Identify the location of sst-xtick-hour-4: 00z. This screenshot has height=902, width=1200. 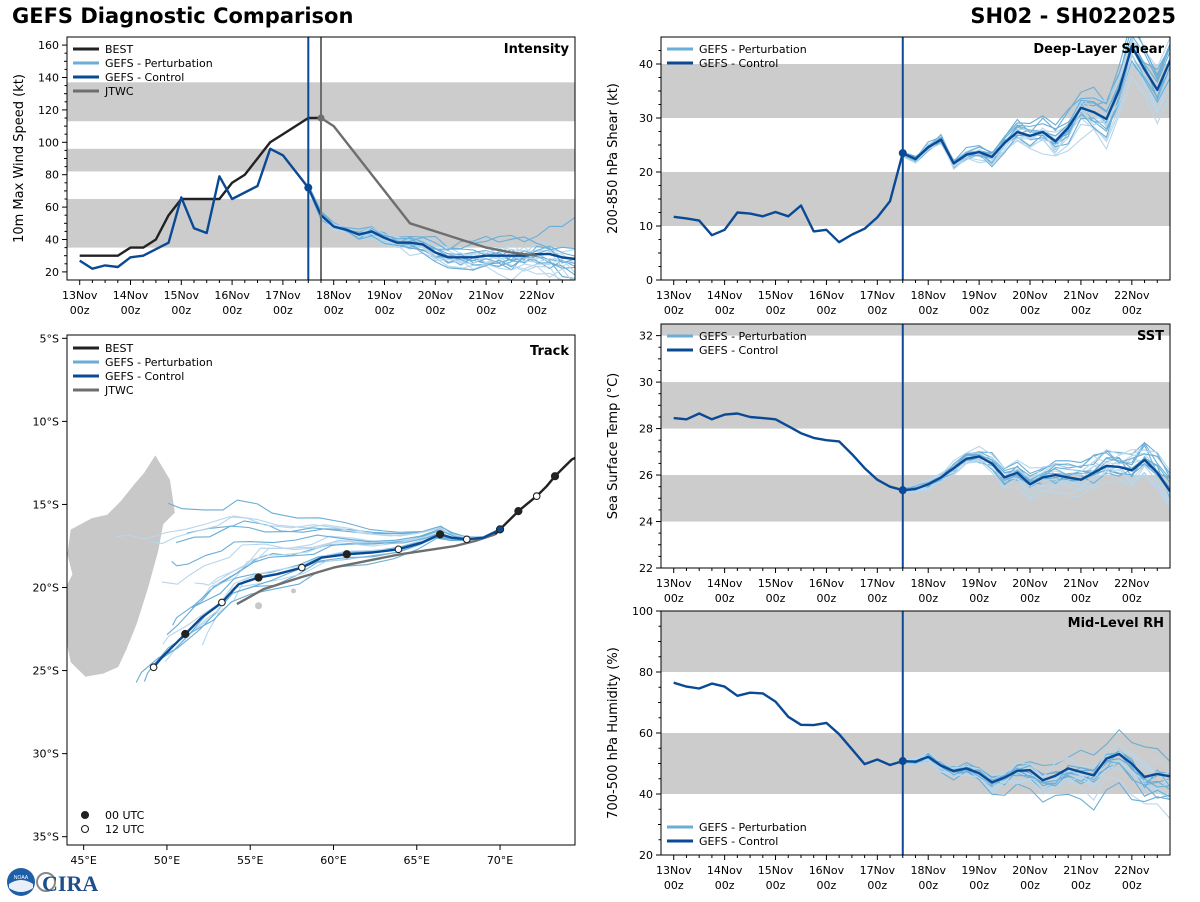
(877, 598).